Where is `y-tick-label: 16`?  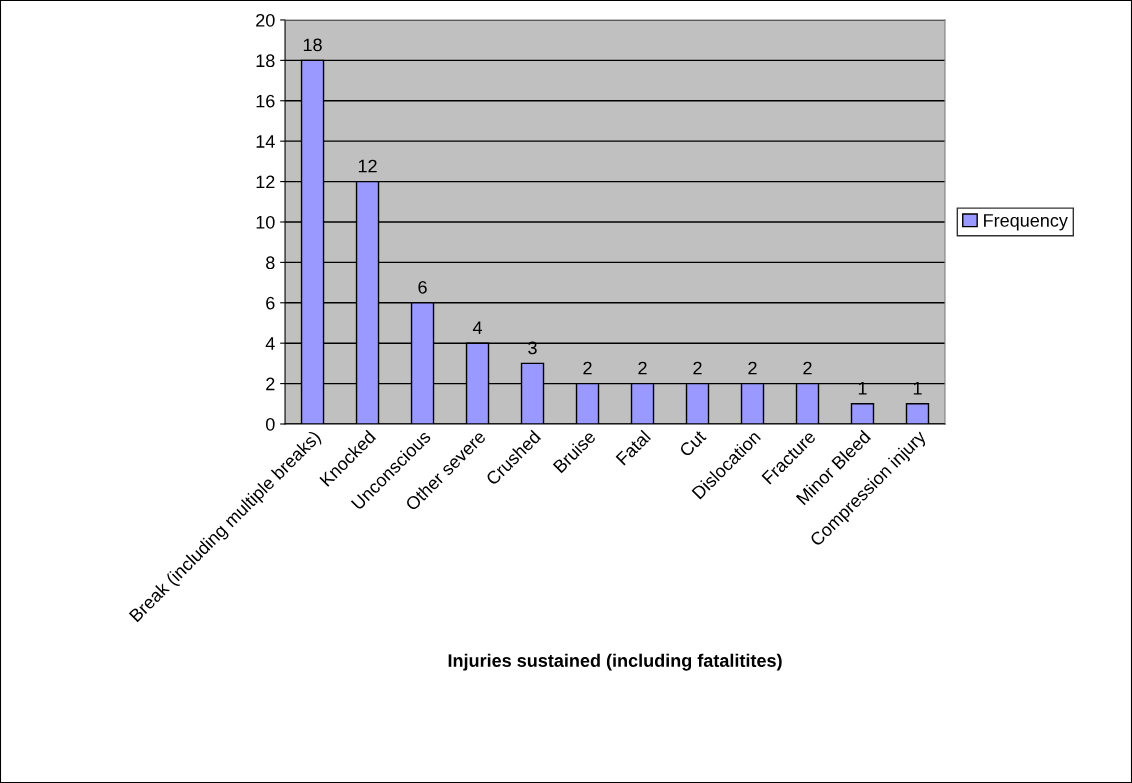
y-tick-label: 16 is located at coordinates (265, 101).